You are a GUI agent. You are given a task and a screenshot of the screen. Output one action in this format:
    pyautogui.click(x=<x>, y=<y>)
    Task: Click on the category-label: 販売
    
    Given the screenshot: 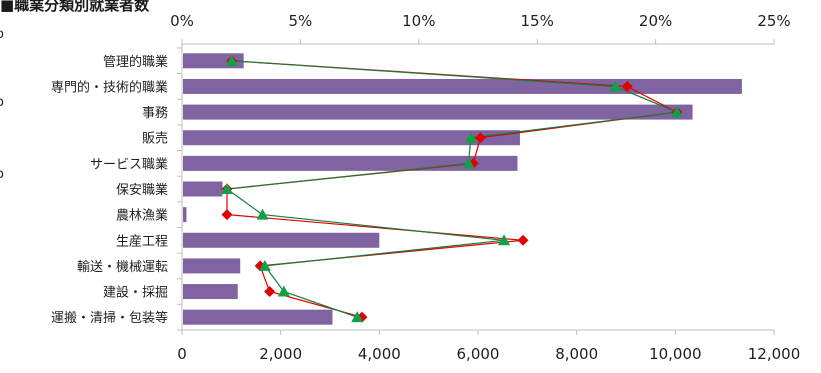 What is the action you would take?
    pyautogui.click(x=155, y=139)
    